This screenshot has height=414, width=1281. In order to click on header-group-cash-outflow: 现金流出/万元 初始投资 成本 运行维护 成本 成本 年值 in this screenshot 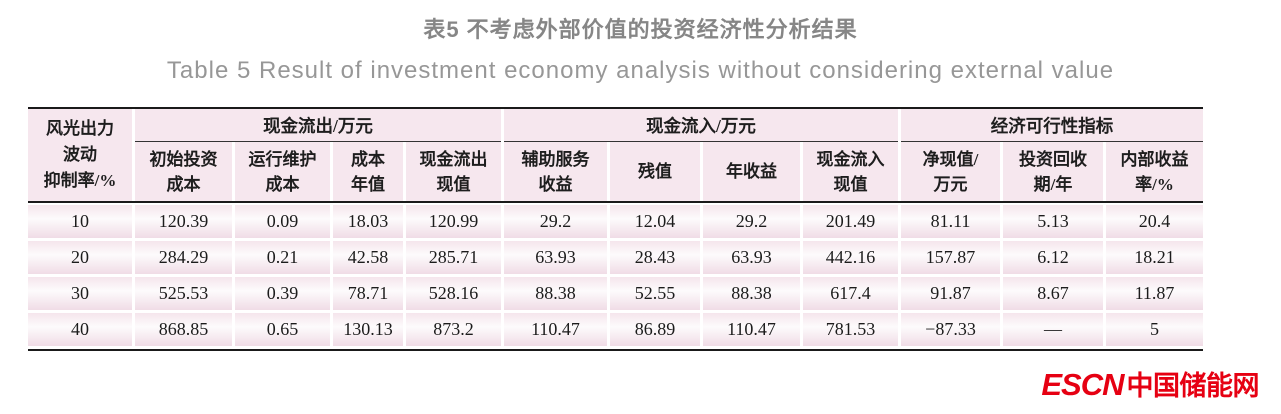, I will do `click(318, 155)`.